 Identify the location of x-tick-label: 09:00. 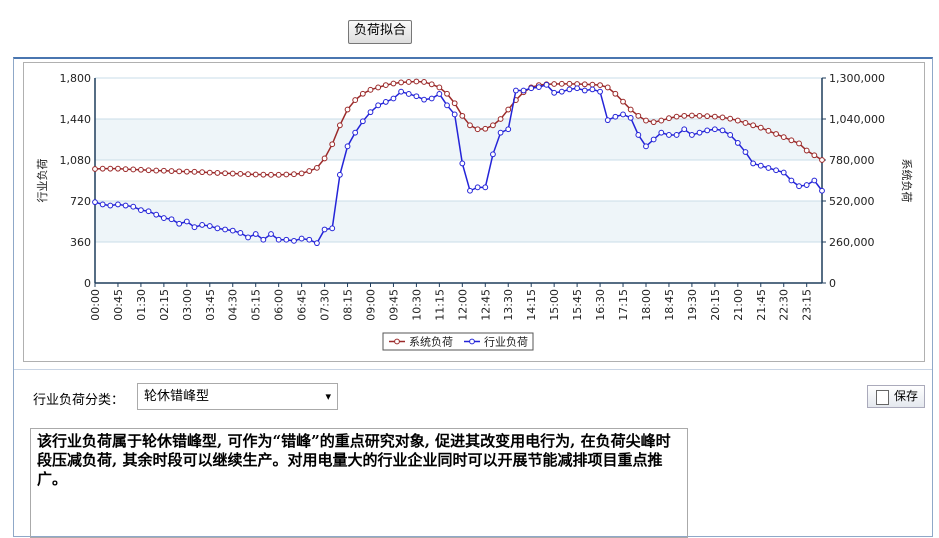
(370, 305).